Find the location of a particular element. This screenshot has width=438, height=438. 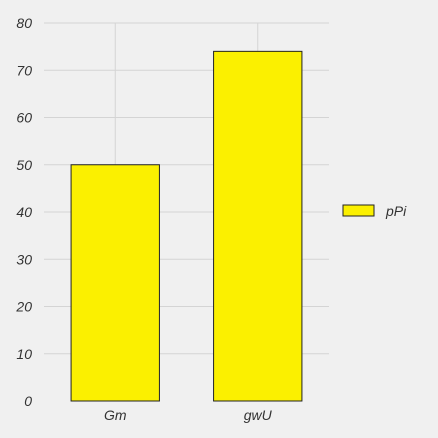

bar-Gm is located at coordinates (115, 283).